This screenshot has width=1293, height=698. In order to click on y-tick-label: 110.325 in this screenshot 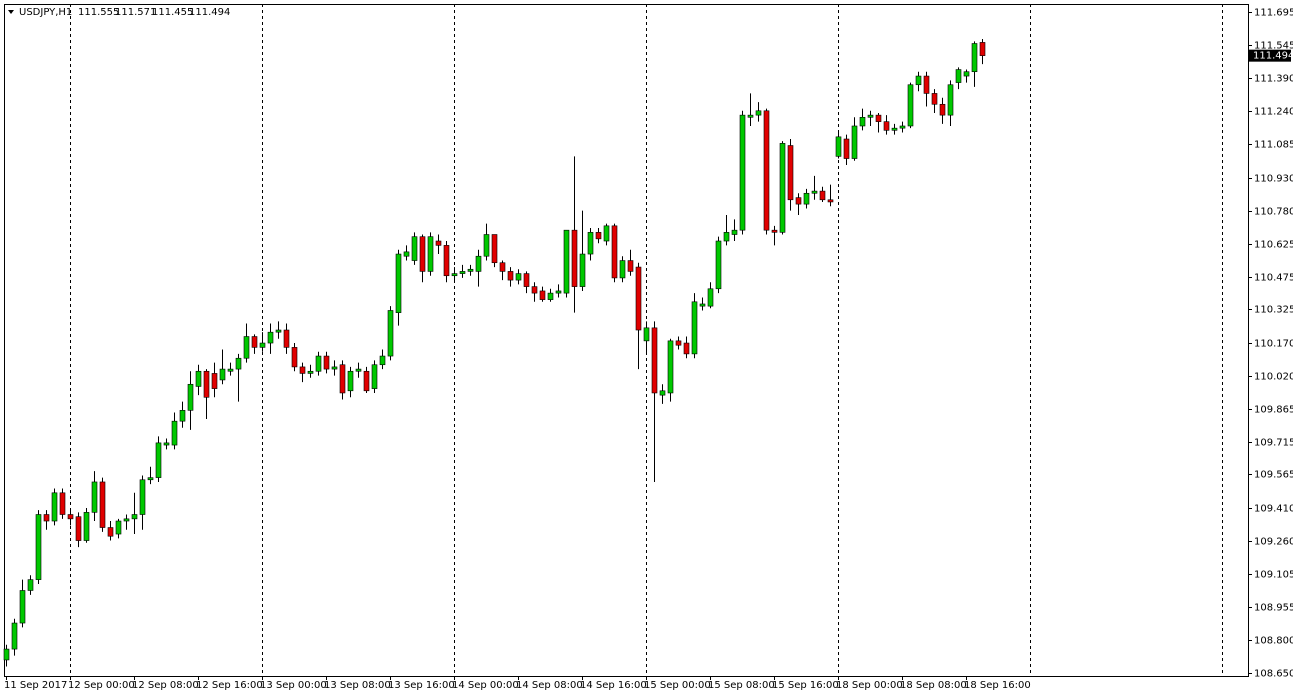, I will do `click(1273, 310)`.